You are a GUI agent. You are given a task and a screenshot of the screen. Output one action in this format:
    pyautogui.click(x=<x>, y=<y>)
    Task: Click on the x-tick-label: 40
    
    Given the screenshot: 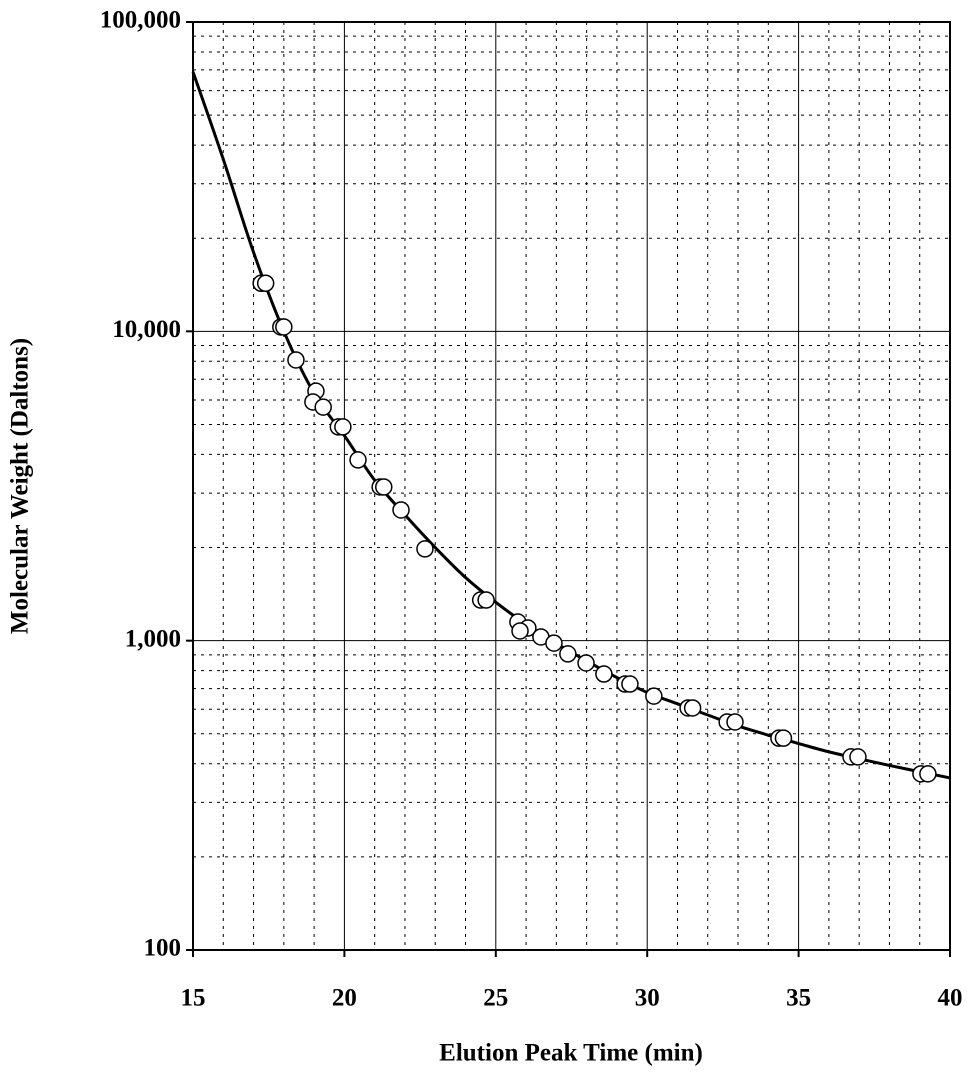 What is the action you would take?
    pyautogui.click(x=950, y=998)
    